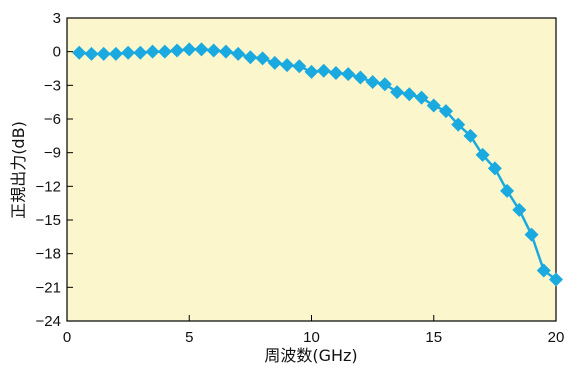 The image size is (567, 367). What do you see at coordinates (52, 85) in the screenshot?
I see `y-tick-label: −3` at bounding box center [52, 85].